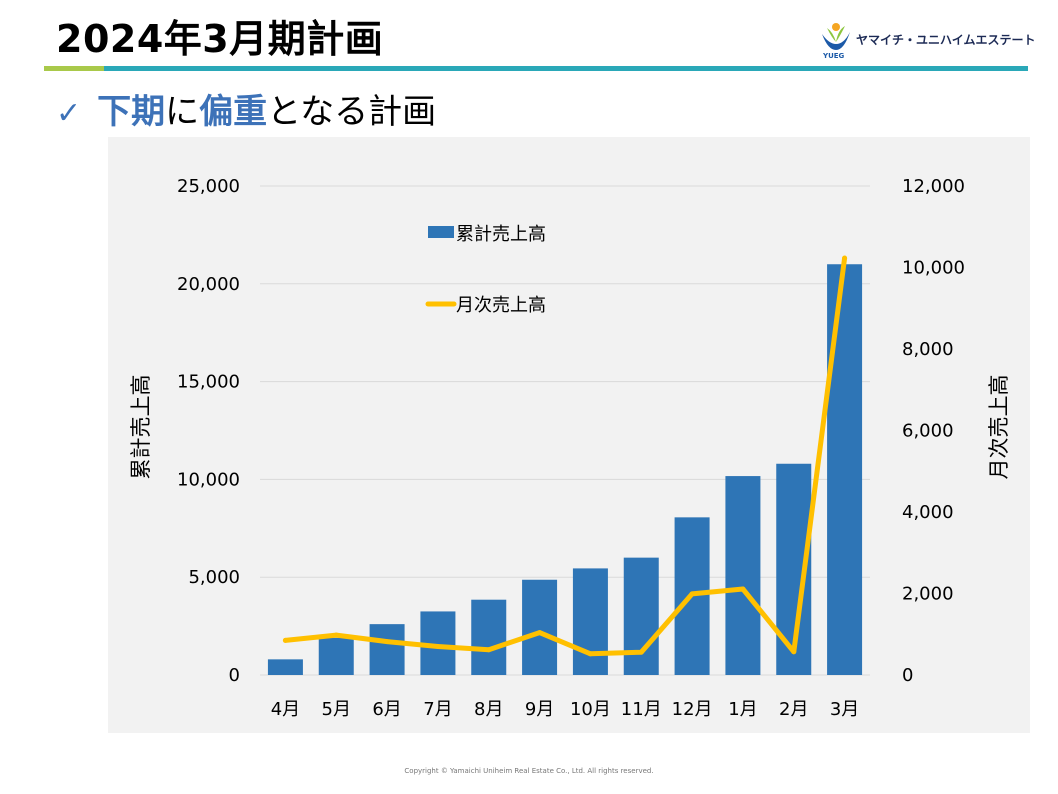 The image size is (1058, 794). I want to click on left-axis-tick-label: 25,000, so click(208, 186).